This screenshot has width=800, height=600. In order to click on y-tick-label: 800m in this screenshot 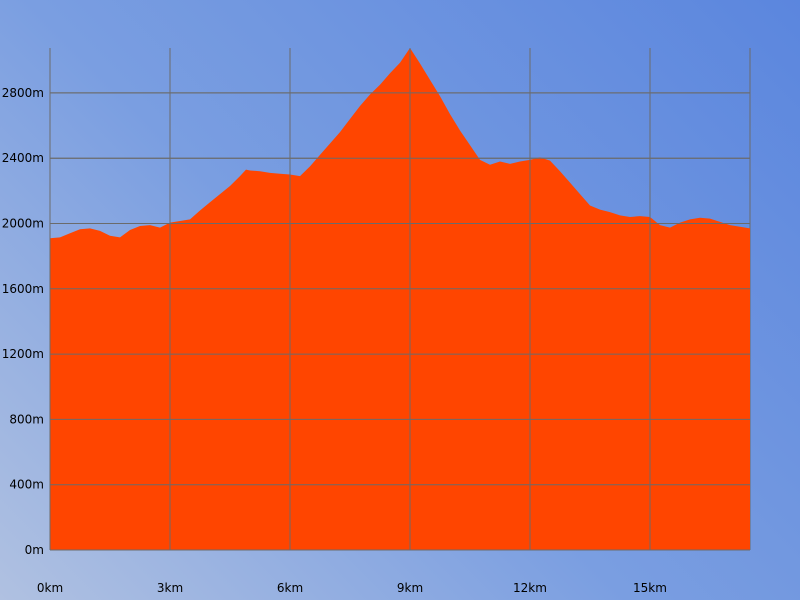, I will do `click(26, 419)`.